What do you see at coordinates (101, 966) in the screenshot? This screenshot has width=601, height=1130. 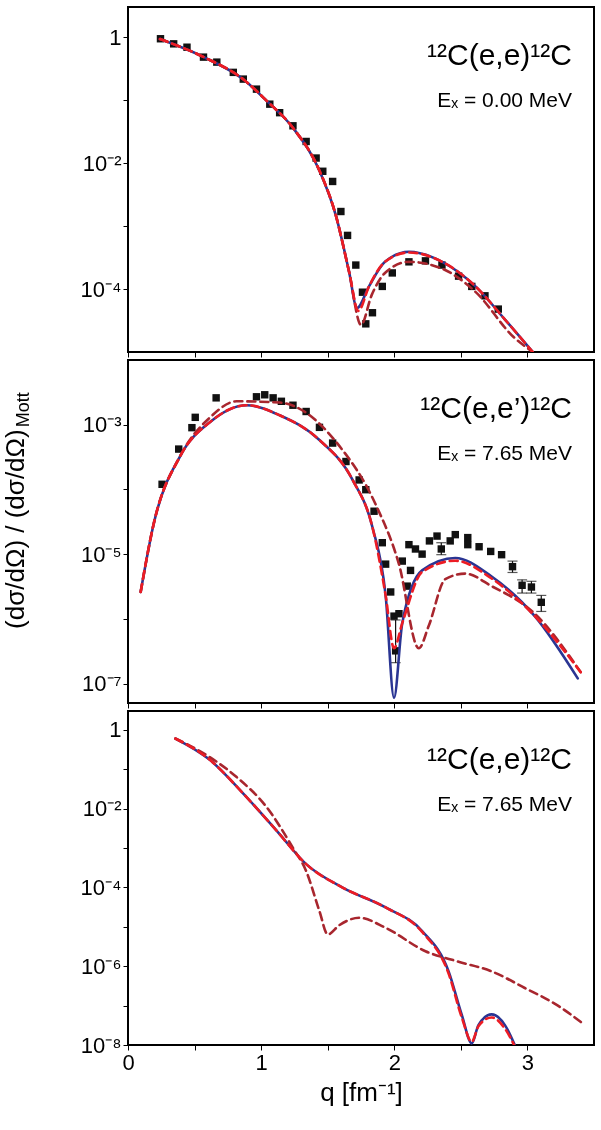 I see `y-tick-label: 10⁻⁶` at bounding box center [101, 966].